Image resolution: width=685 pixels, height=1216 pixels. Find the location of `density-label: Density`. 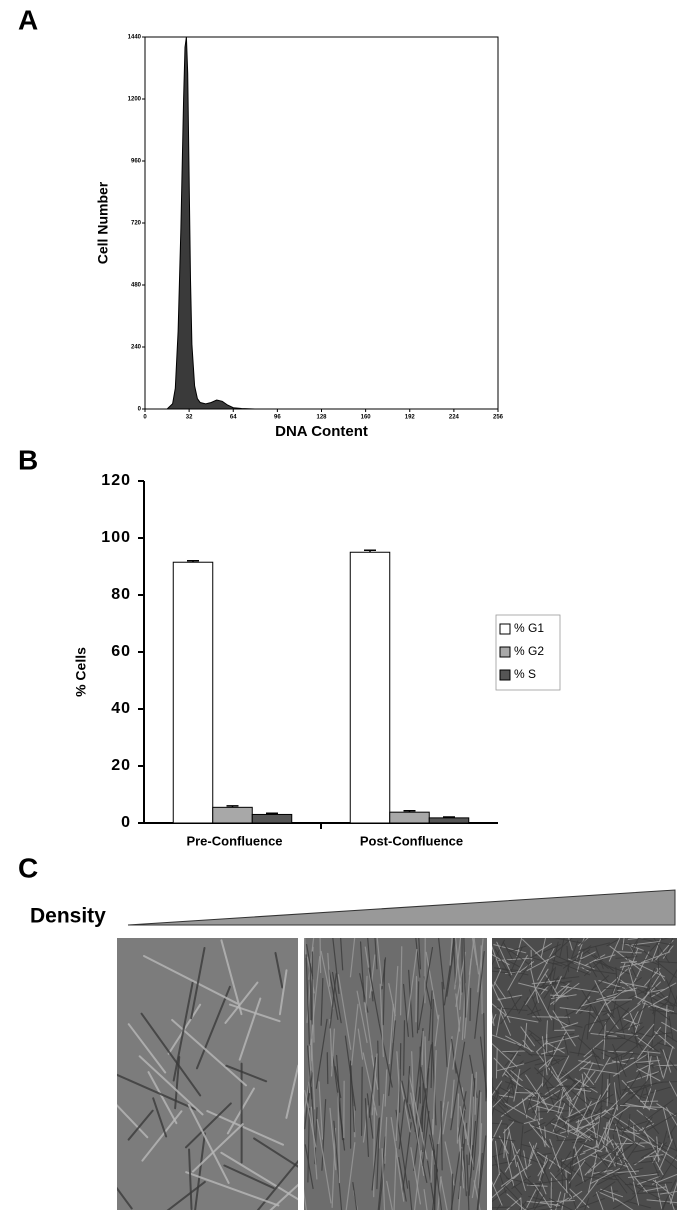

density-label: Density is located at coordinates (68, 916).